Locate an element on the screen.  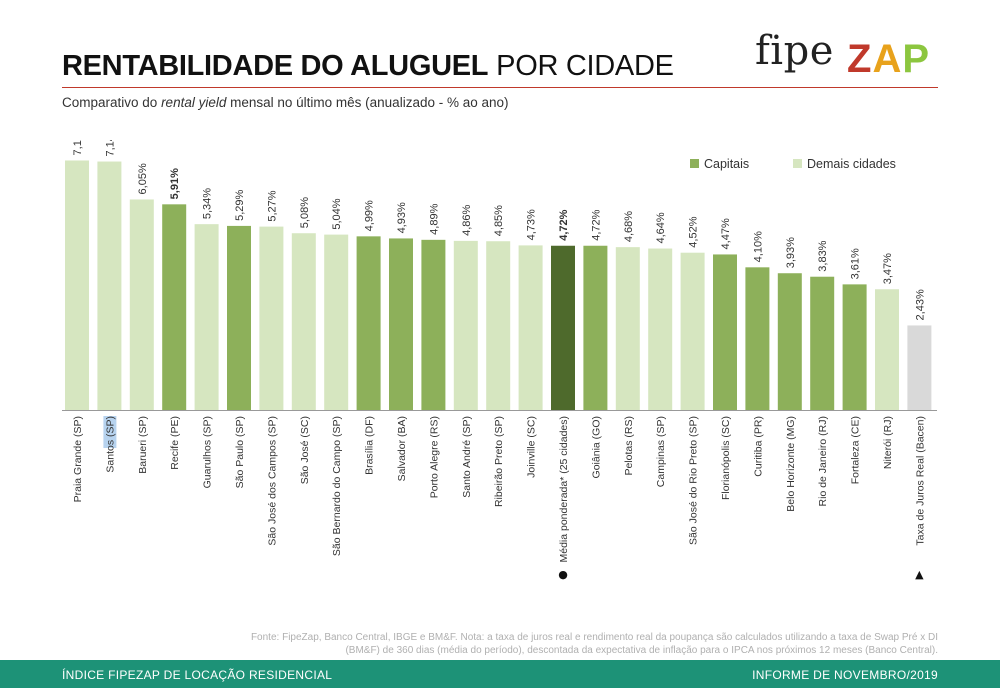
value-label-taxa-de-juros-real-bacen: 2,43% is located at coordinates (920, 304).